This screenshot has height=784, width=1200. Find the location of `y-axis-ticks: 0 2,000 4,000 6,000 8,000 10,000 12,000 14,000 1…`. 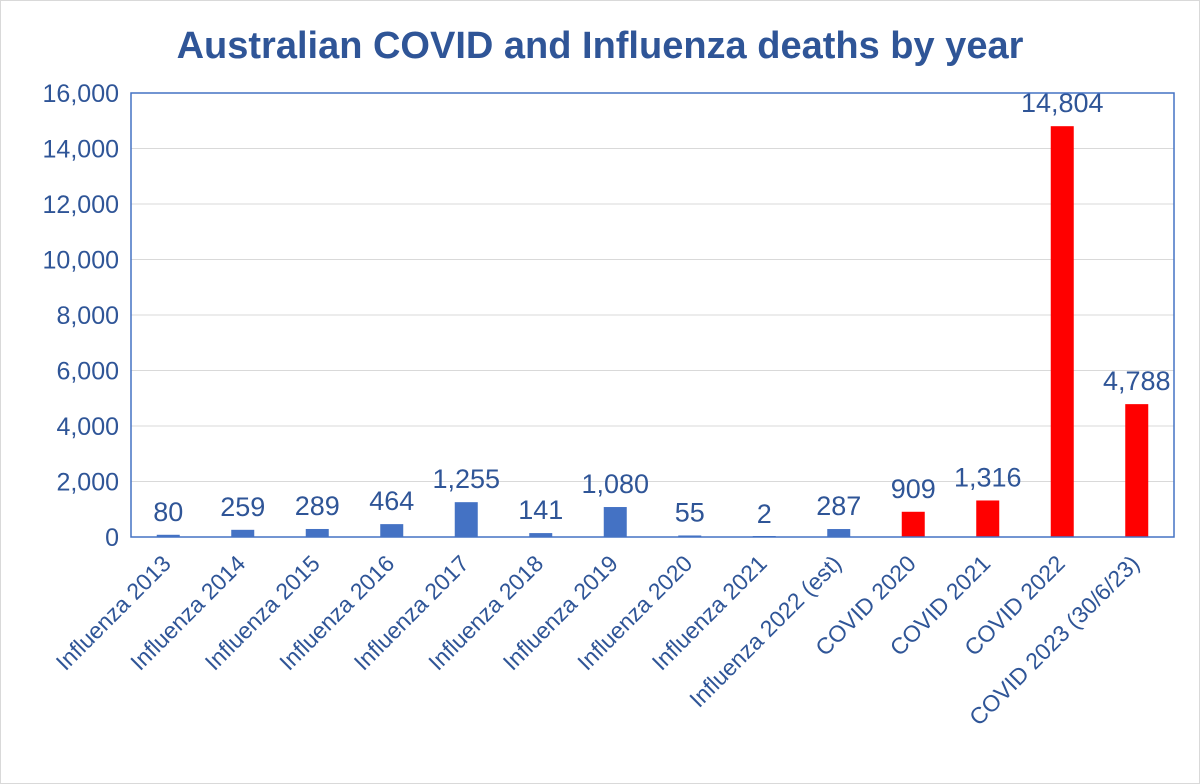

y-axis-ticks: 0 2,000 4,000 6,000 8,000 10,000 12,000 14,000 1… is located at coordinates (81, 316).